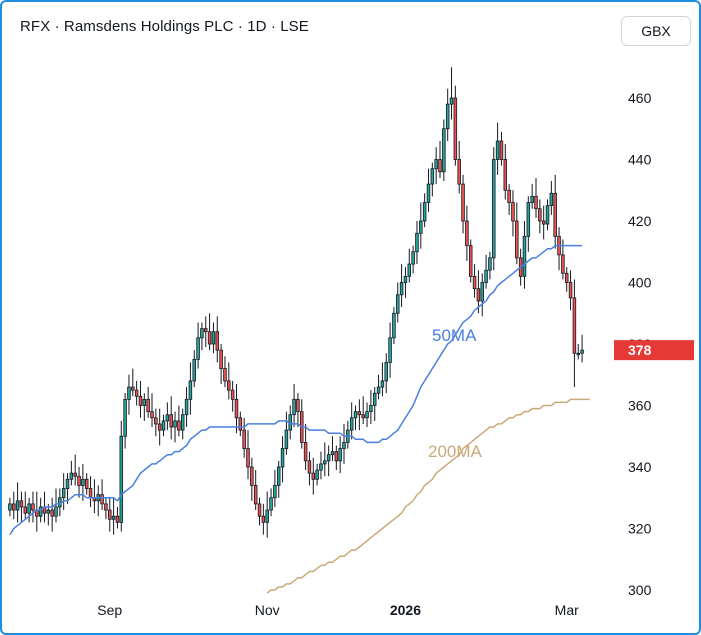 This screenshot has height=635, width=701. What do you see at coordinates (640, 283) in the screenshot?
I see `y-tick-label: 400` at bounding box center [640, 283].